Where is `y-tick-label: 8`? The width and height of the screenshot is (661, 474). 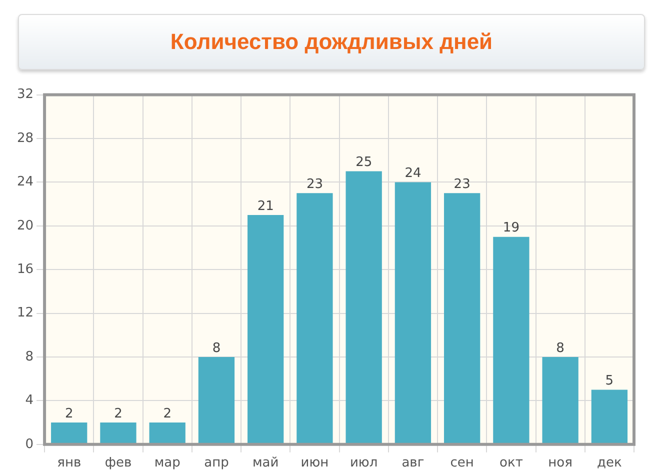 y-tick-label: 8 is located at coordinates (29, 356).